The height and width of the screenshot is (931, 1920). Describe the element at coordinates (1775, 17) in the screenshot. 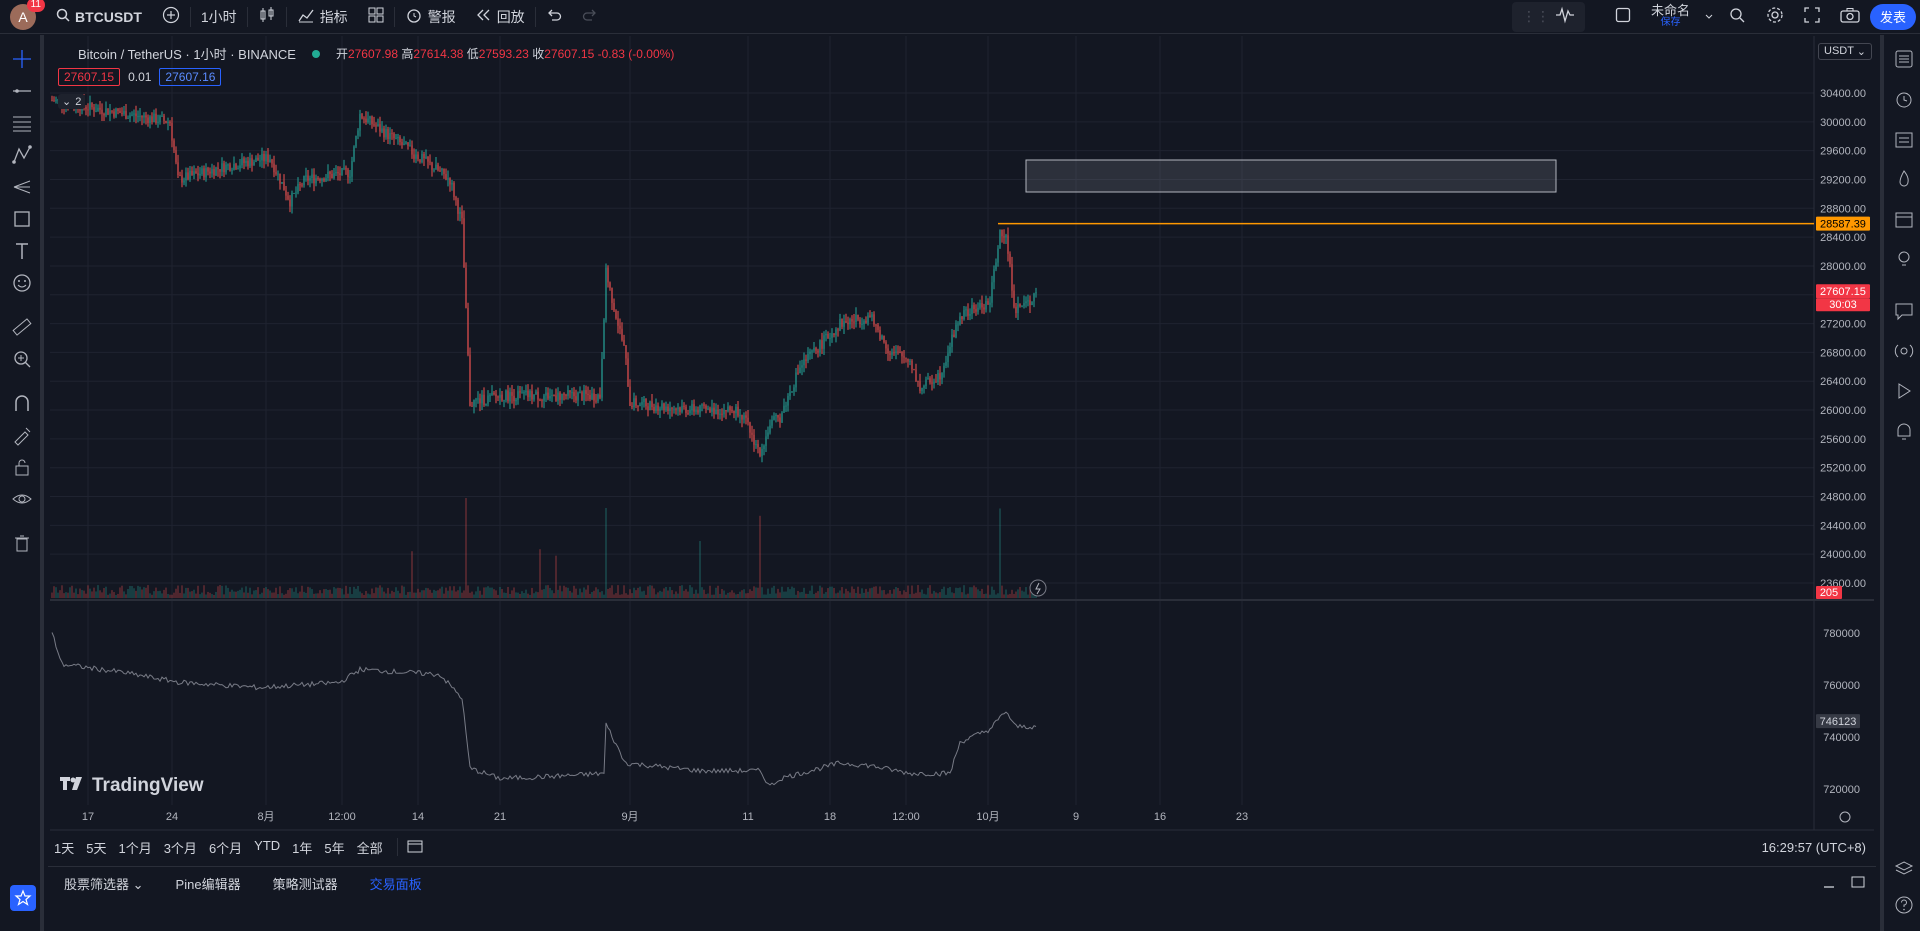

I see `settings-button` at that location.